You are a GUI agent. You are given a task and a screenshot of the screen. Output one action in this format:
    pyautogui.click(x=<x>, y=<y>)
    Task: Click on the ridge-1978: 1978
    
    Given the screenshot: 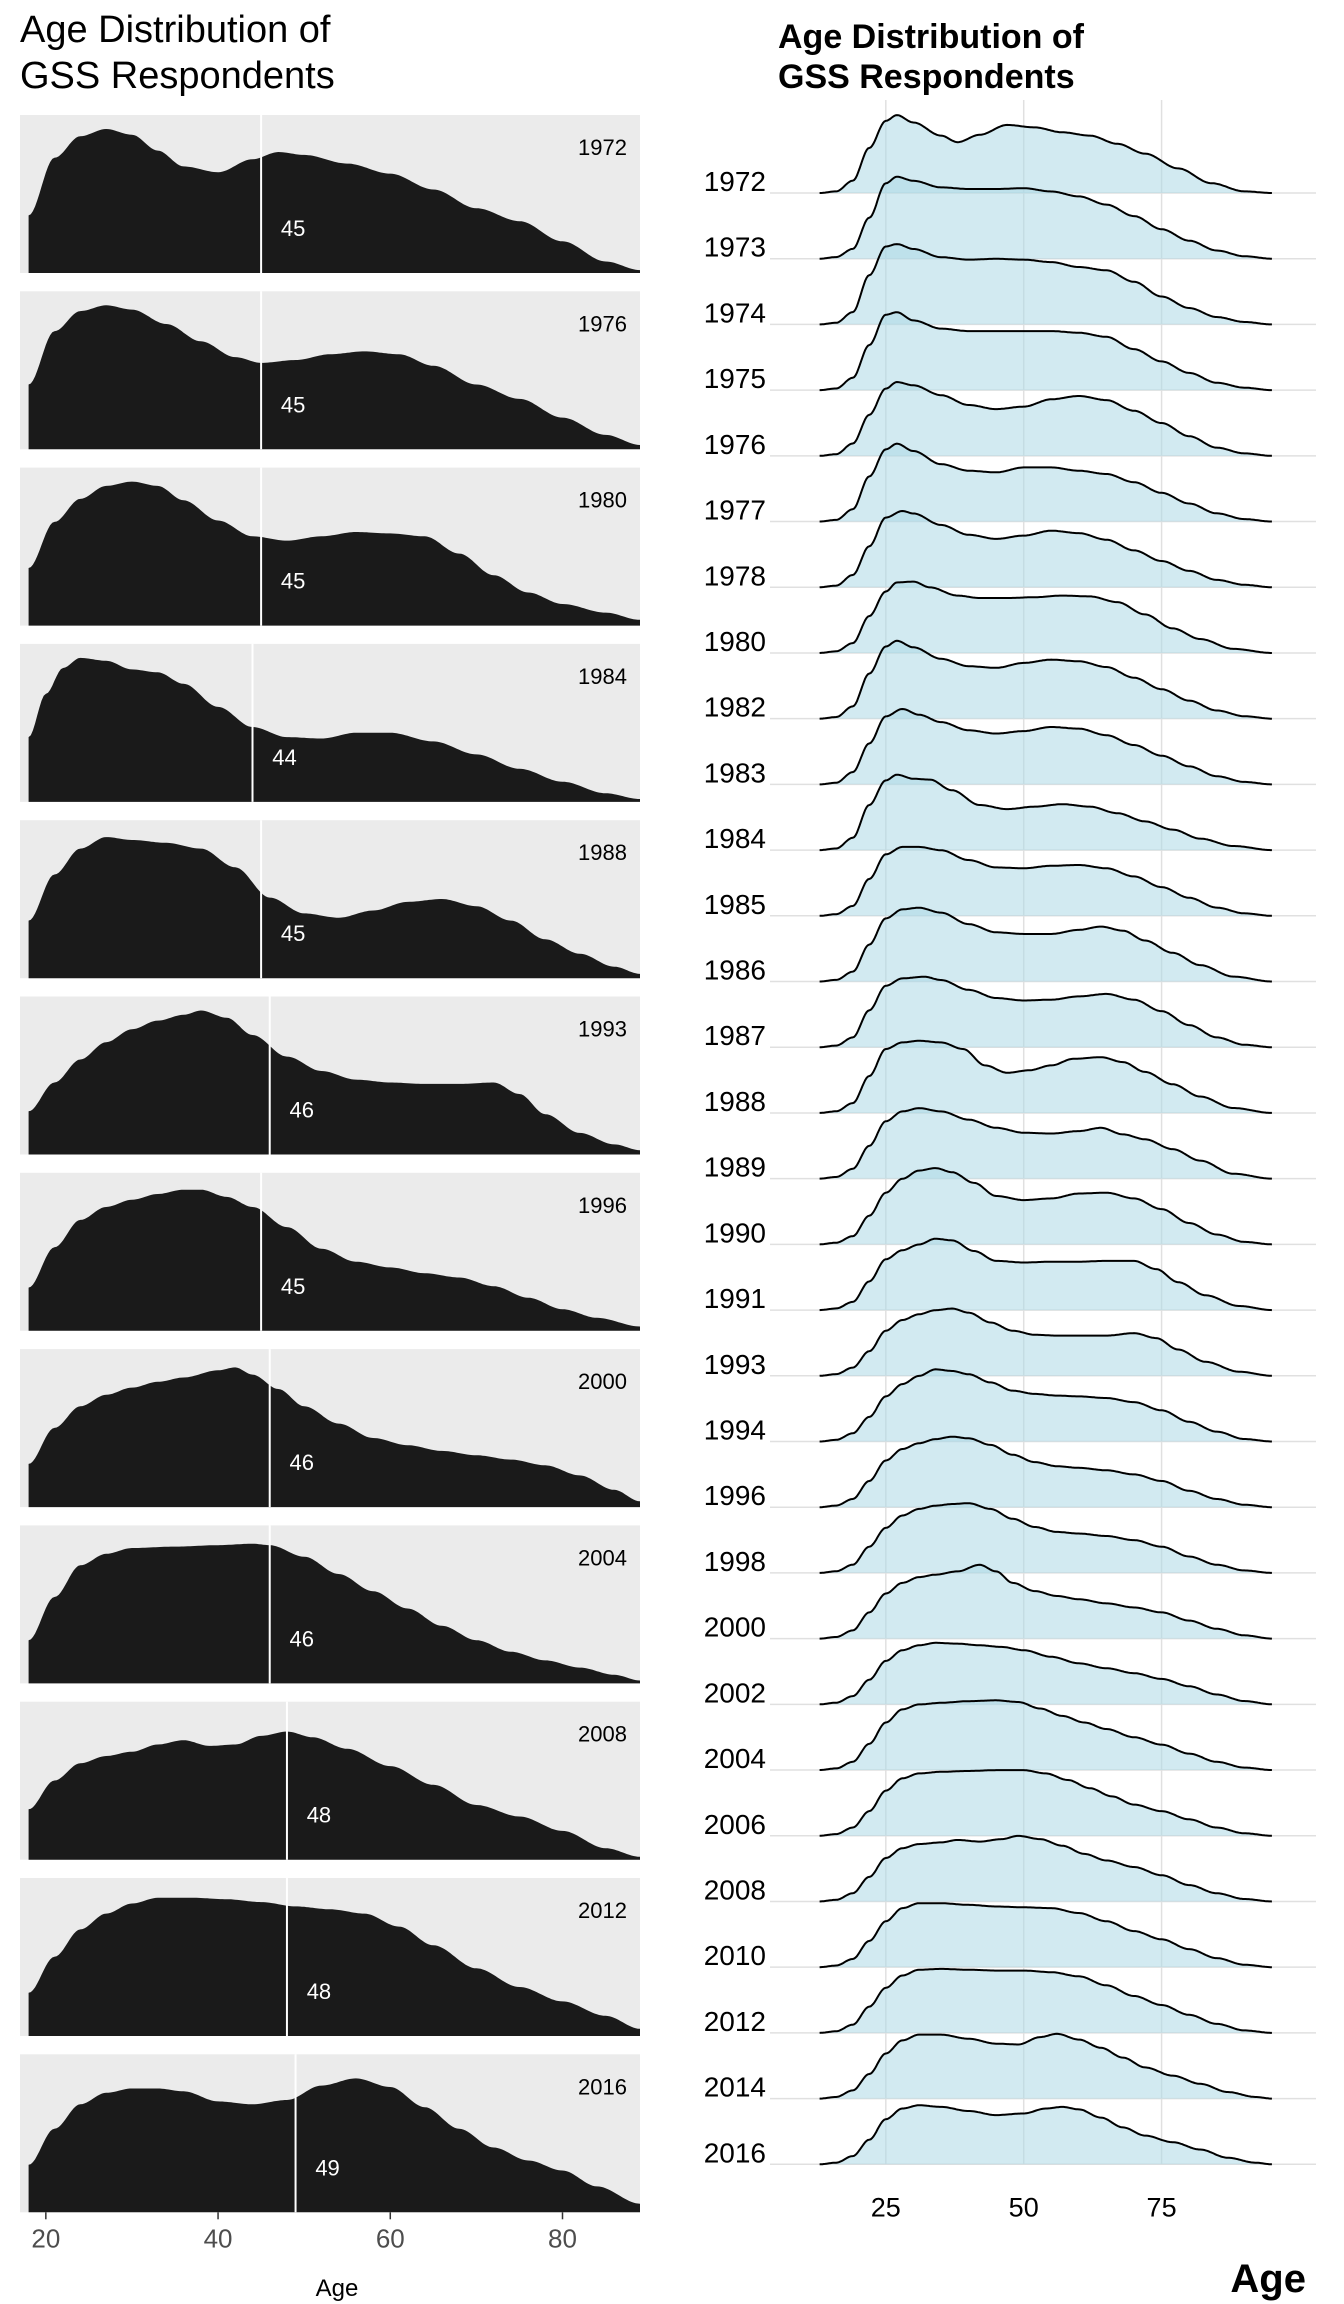 What is the action you would take?
    pyautogui.click(x=1010, y=550)
    